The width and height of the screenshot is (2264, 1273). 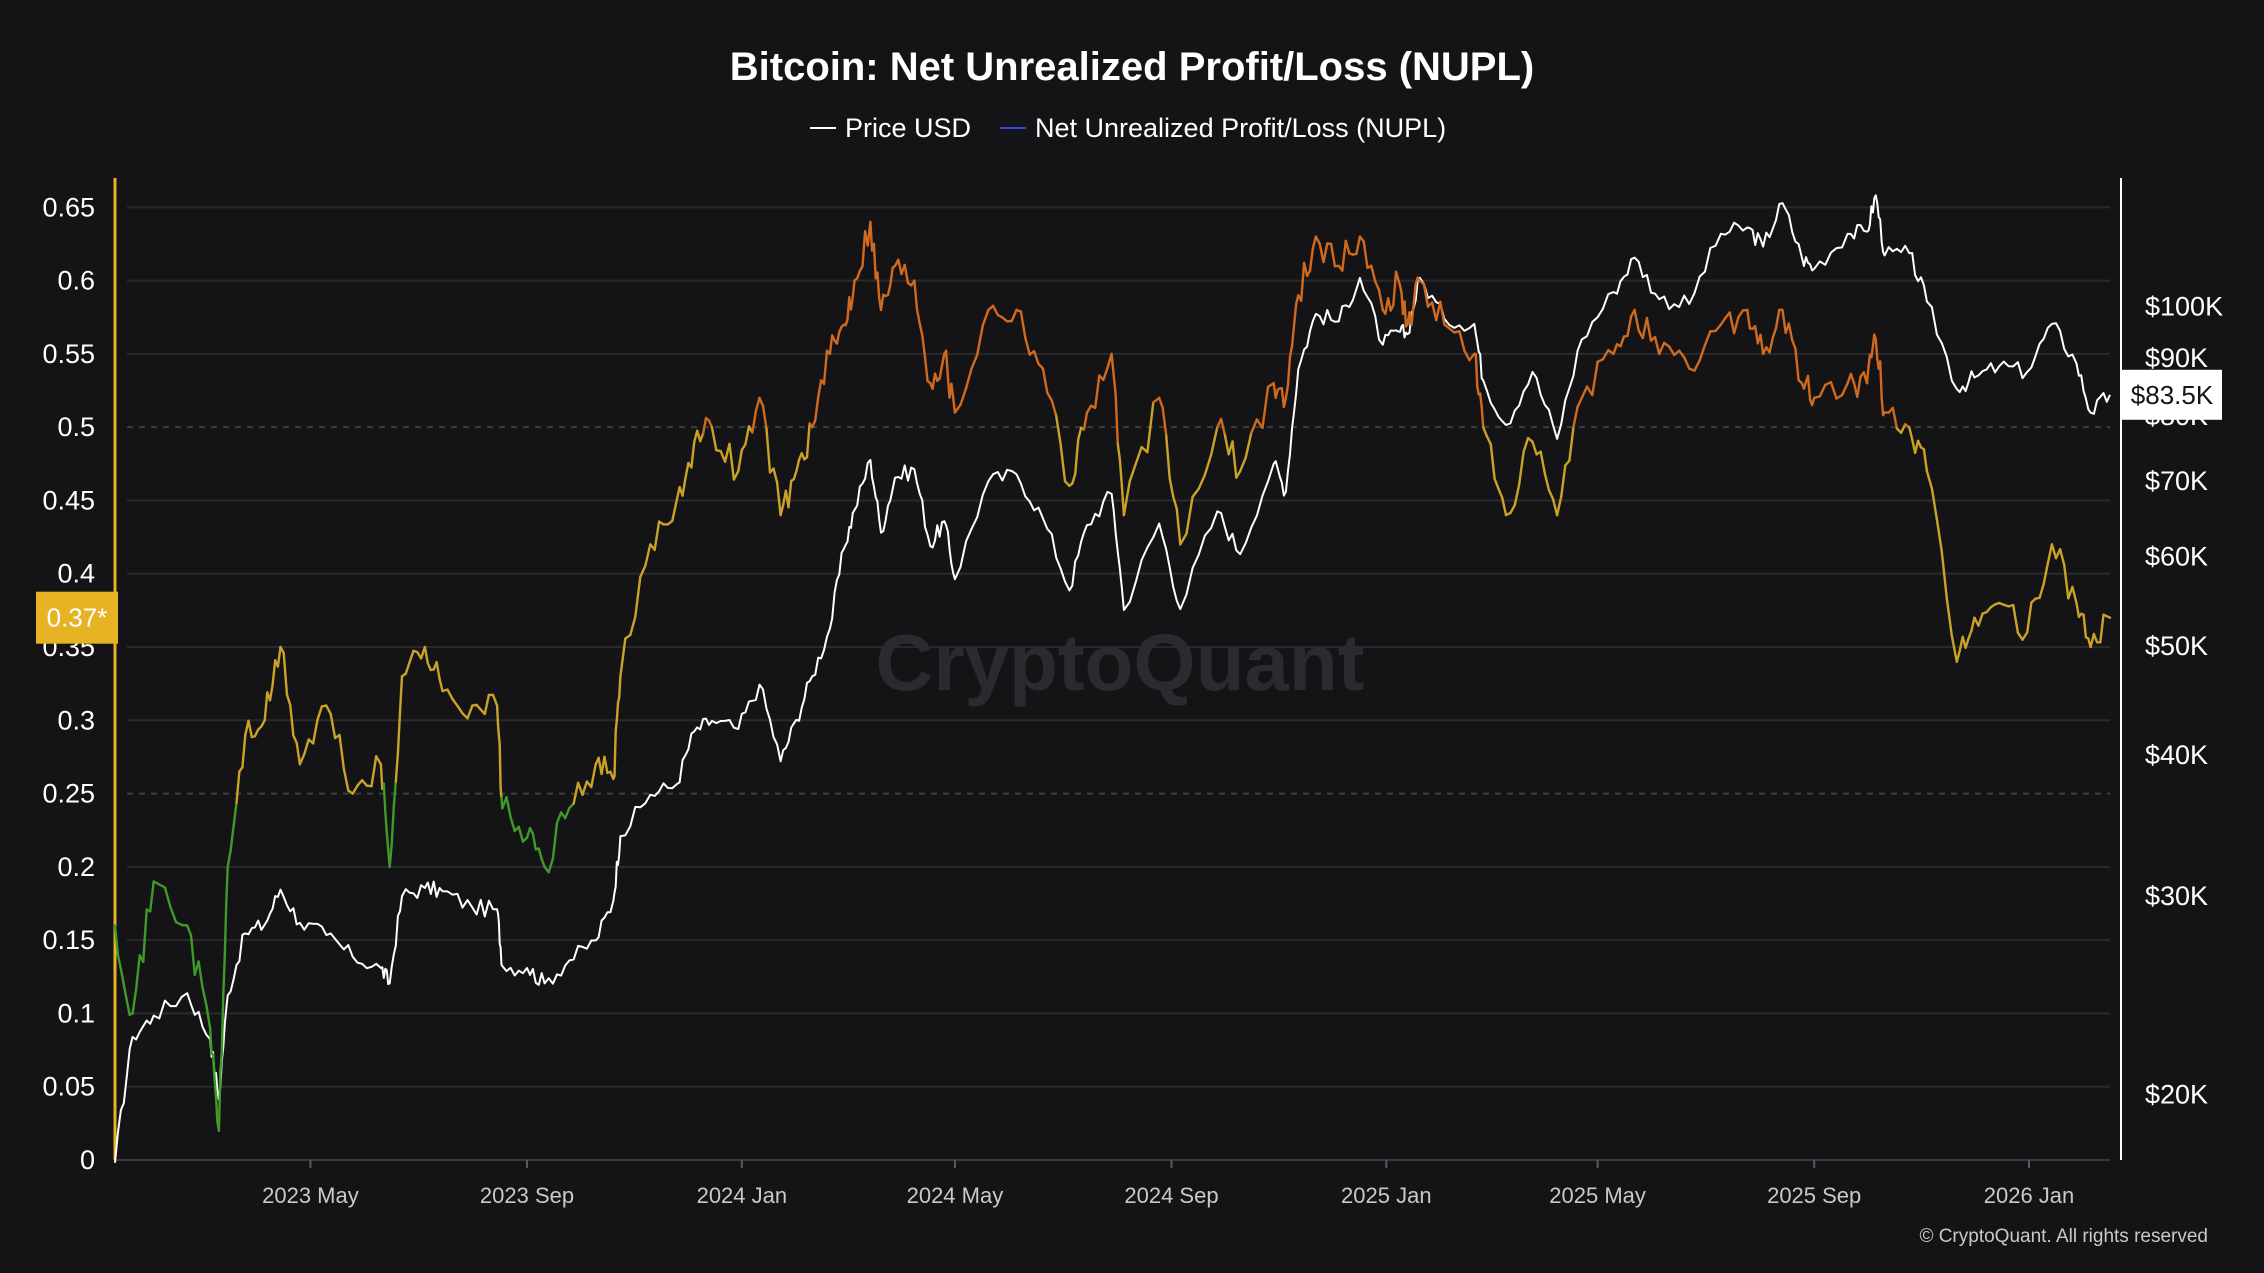 I want to click on x-tick-label: 2024 Jan, so click(x=742, y=1195).